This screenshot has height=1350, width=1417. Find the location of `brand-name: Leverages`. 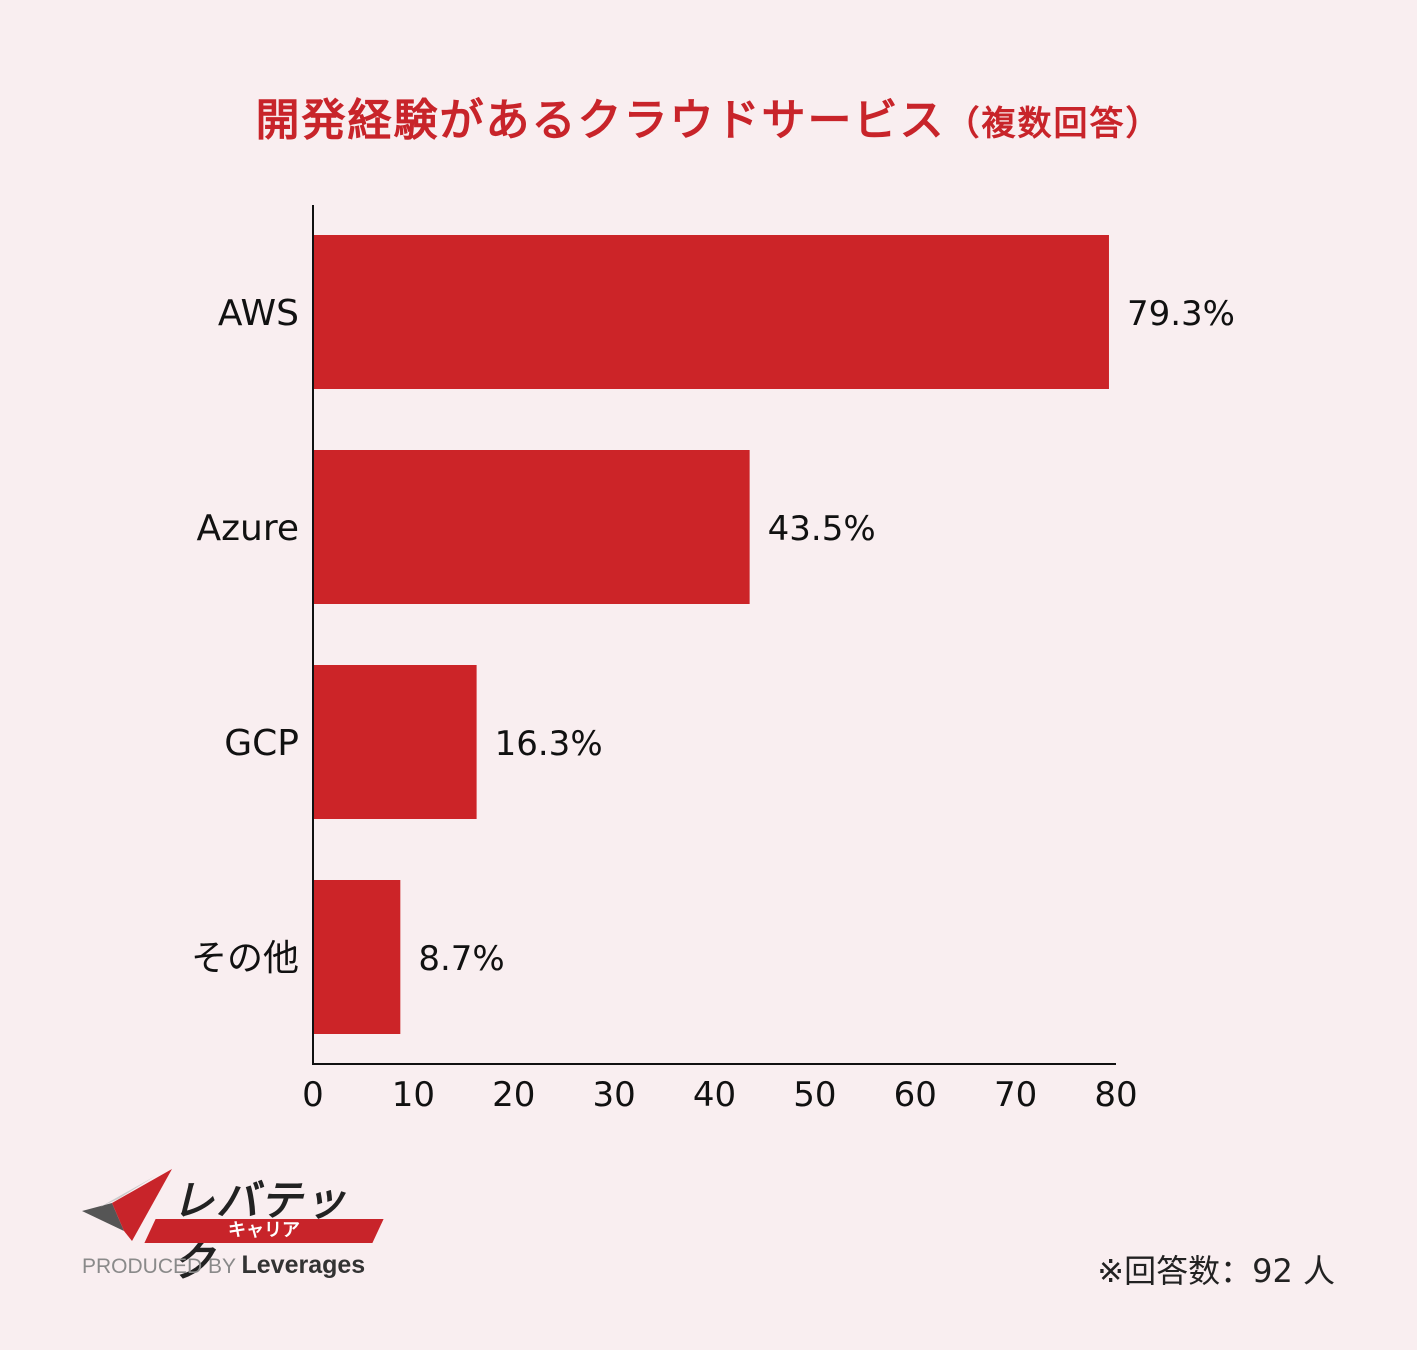

brand-name: Leverages is located at coordinates (303, 1265).